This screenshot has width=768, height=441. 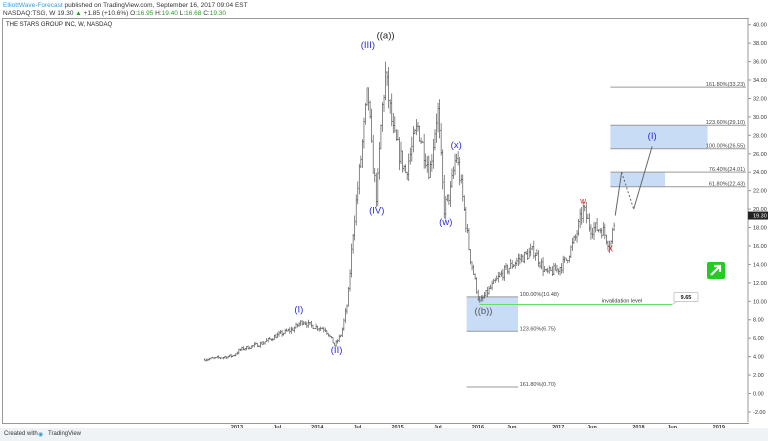 I want to click on tradingview-logo-icon: ◉, so click(x=41, y=435).